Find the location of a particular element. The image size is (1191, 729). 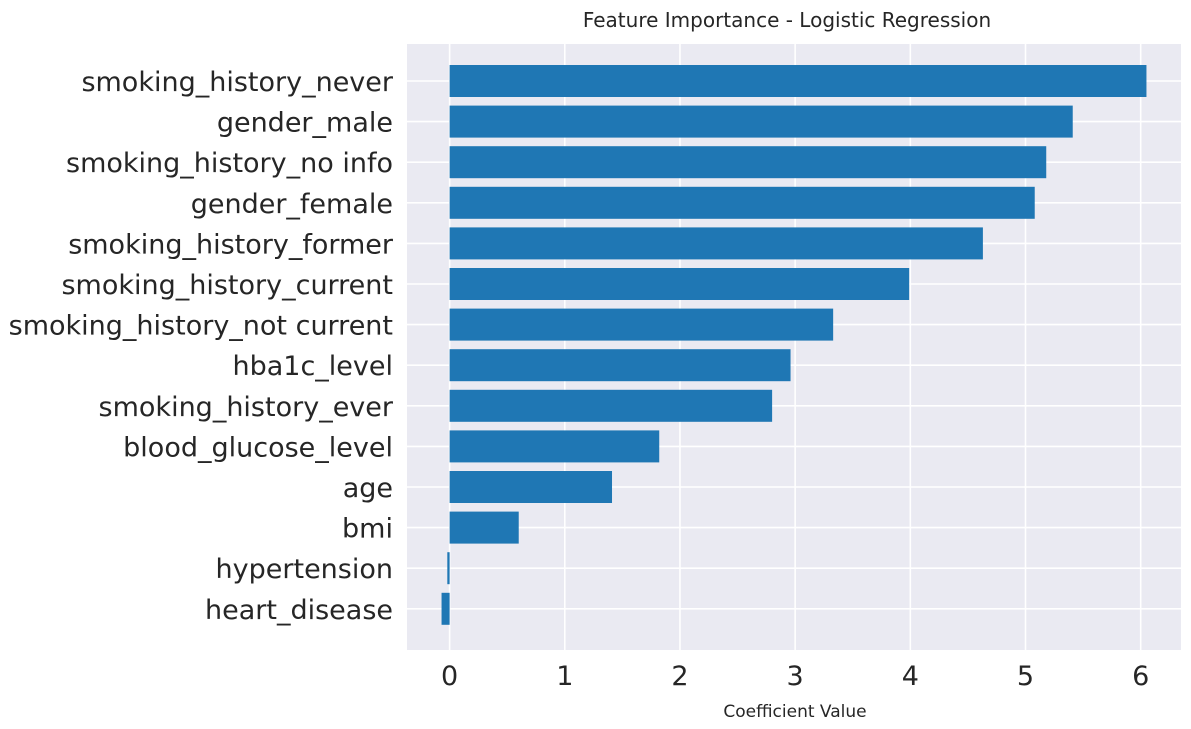

y-tick-label: age is located at coordinates (368, 488).